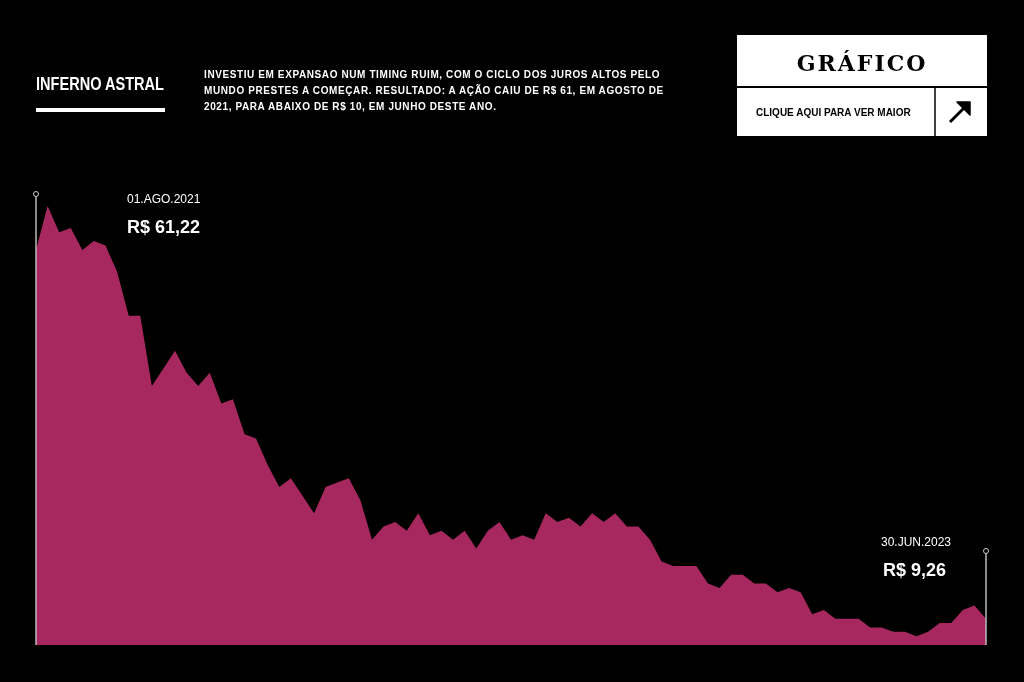 This screenshot has height=682, width=1024. I want to click on annotation: R$ 61,22, so click(164, 227).